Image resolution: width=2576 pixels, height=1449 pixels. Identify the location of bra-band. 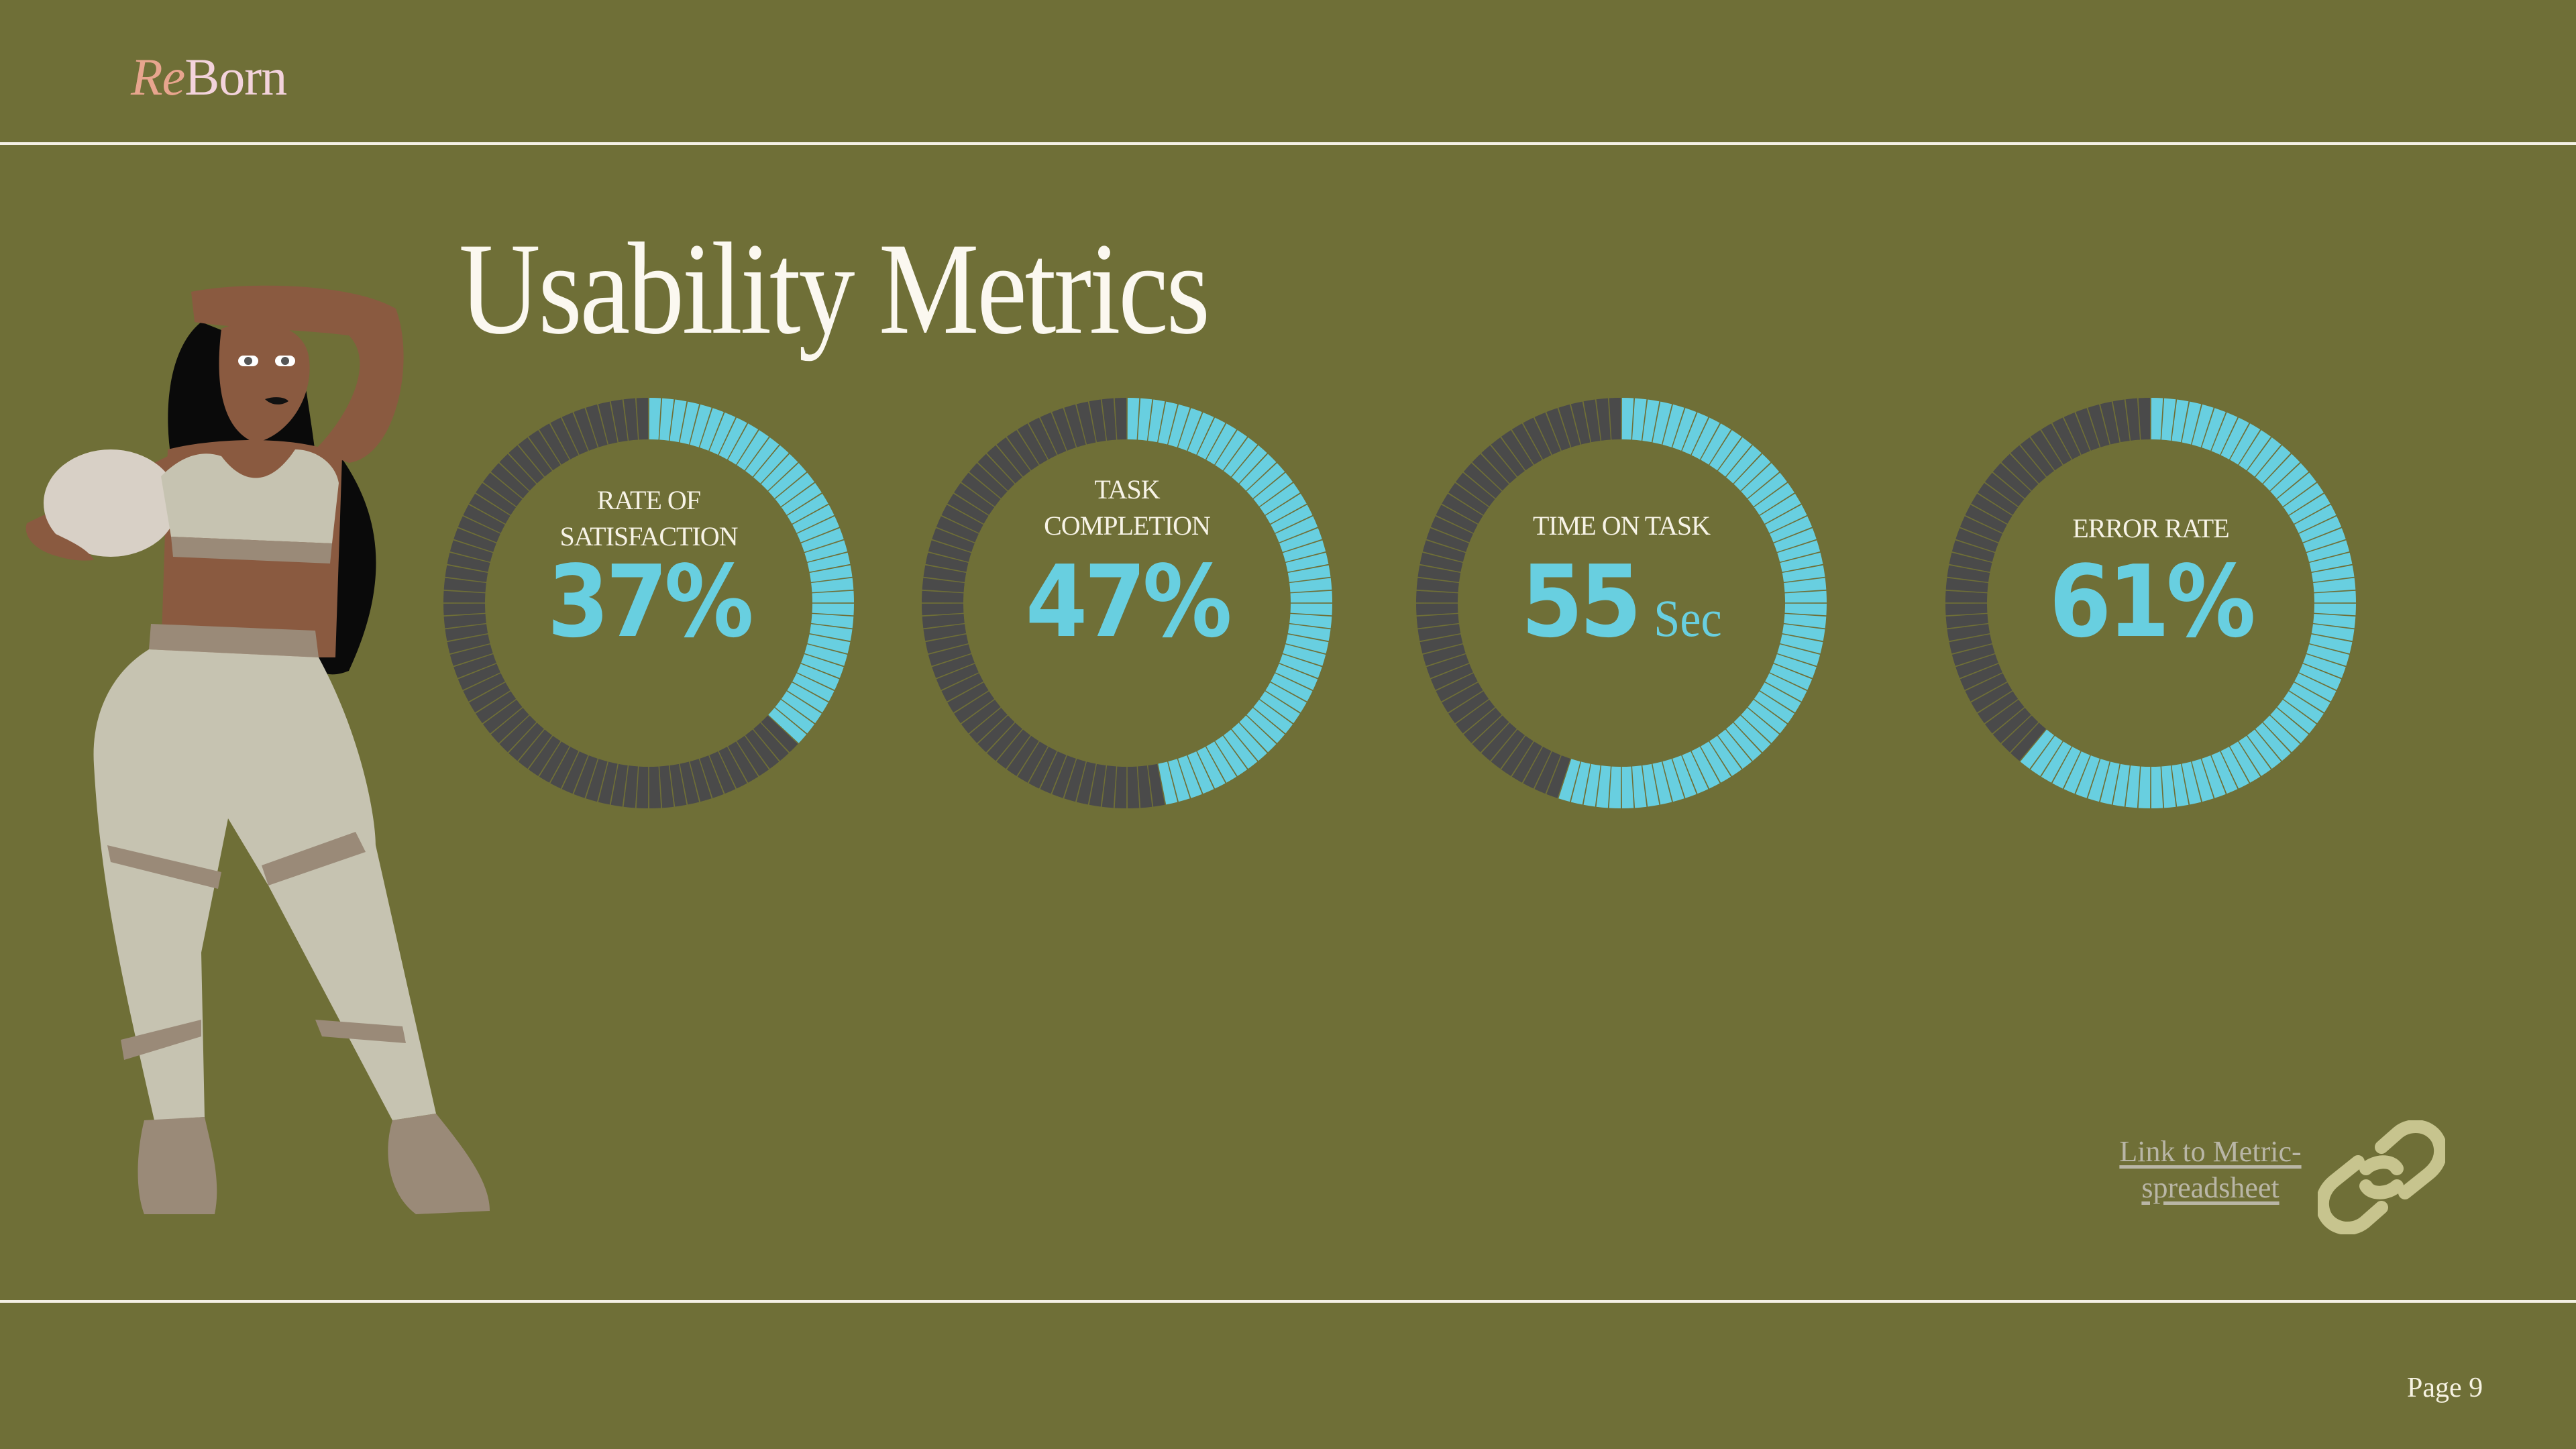
(251, 550).